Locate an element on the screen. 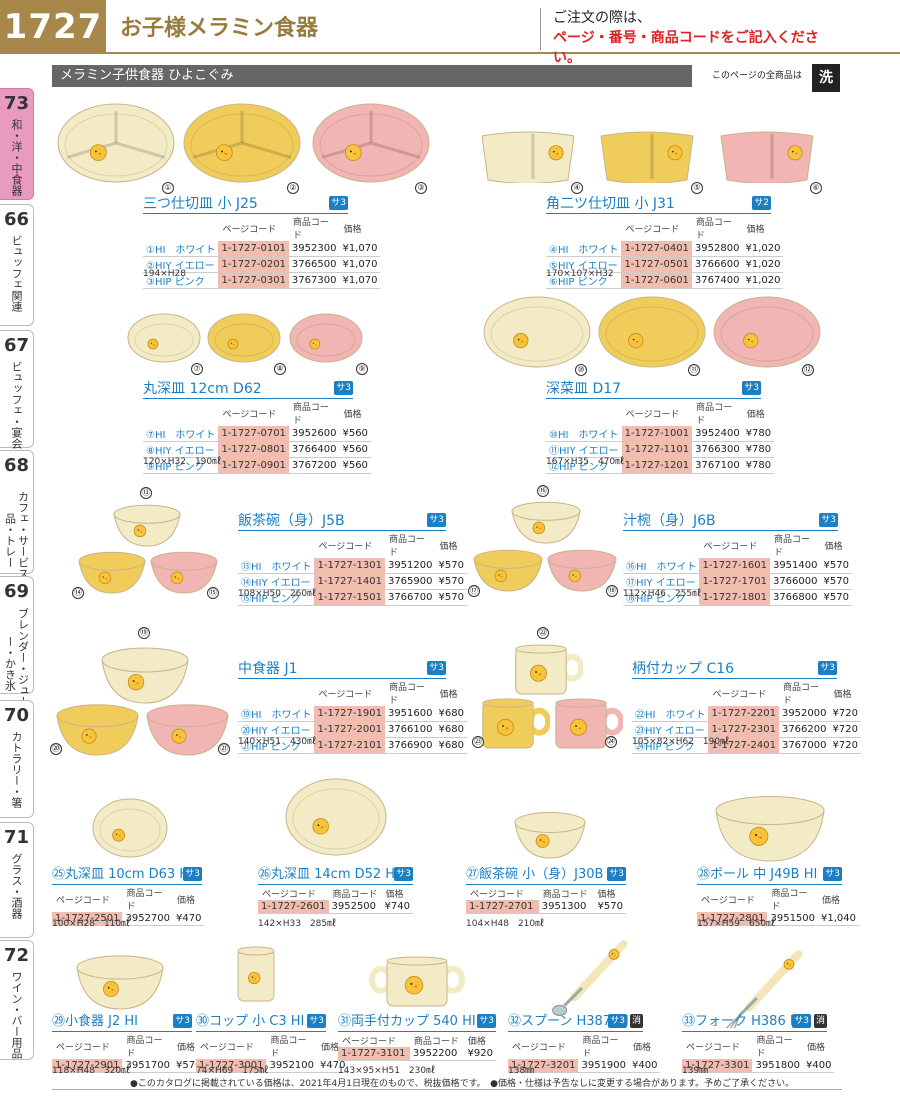  product-table: ページコード 商品コード 価格 1-1727-3301 3951800 ¥400 is located at coordinates (758, 1053).